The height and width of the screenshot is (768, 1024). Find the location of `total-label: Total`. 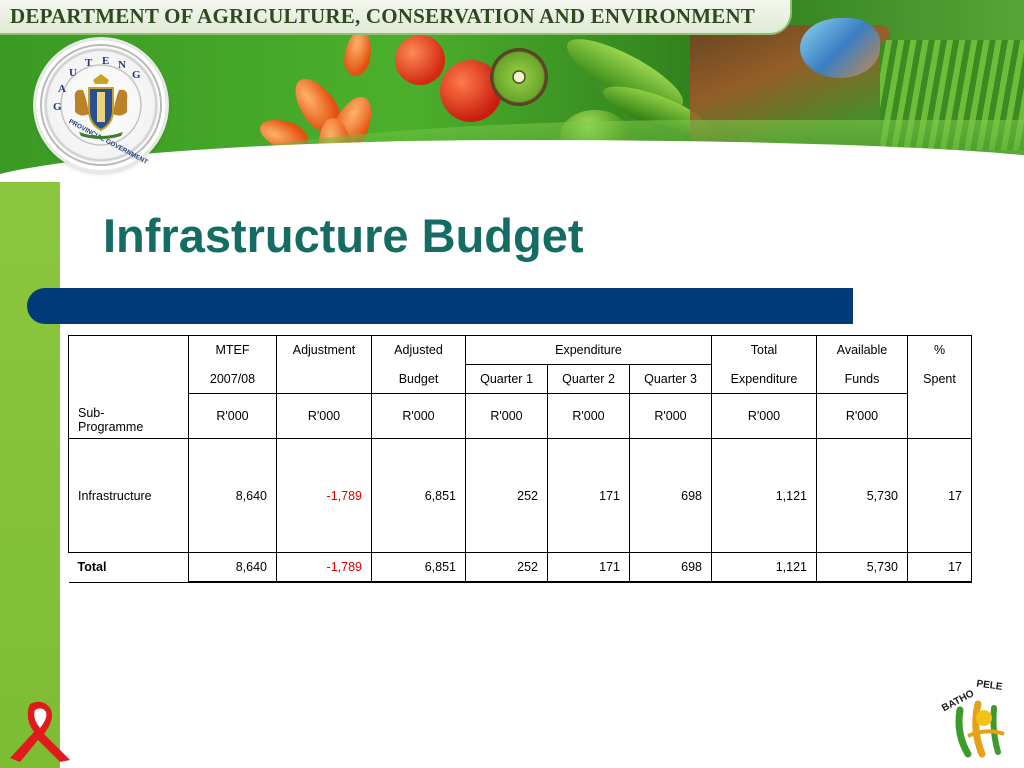

total-label: Total is located at coordinates (128, 567).